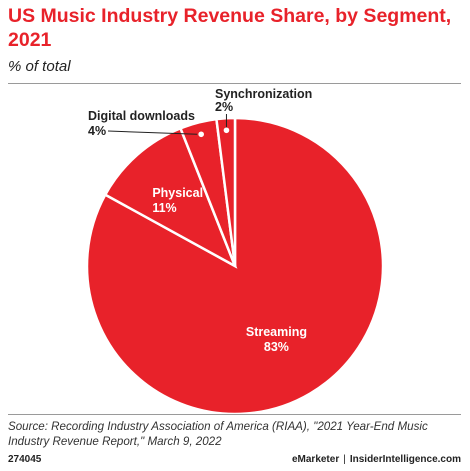  I want to click on slice-label-streaming: Streaming, so click(276, 332).